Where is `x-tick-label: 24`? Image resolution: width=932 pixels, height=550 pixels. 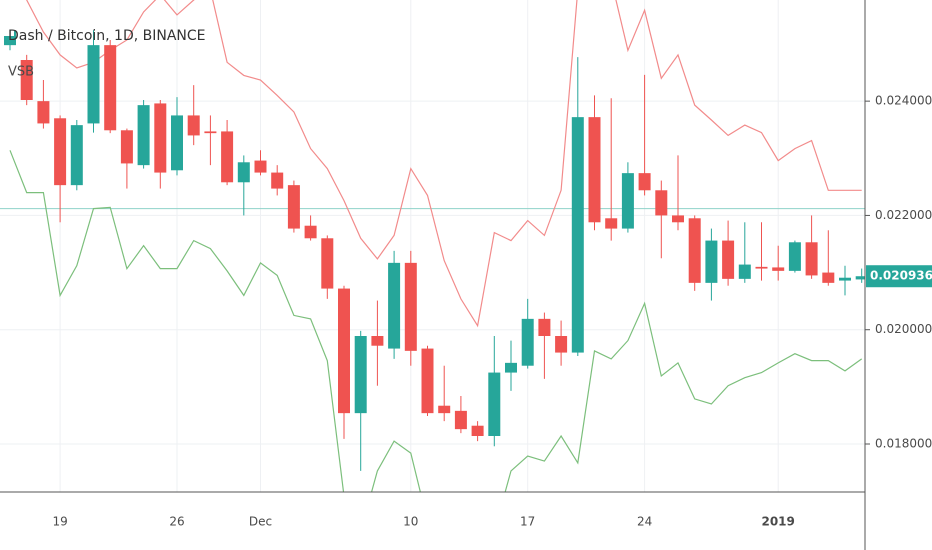 x-tick-label: 24 is located at coordinates (644, 522).